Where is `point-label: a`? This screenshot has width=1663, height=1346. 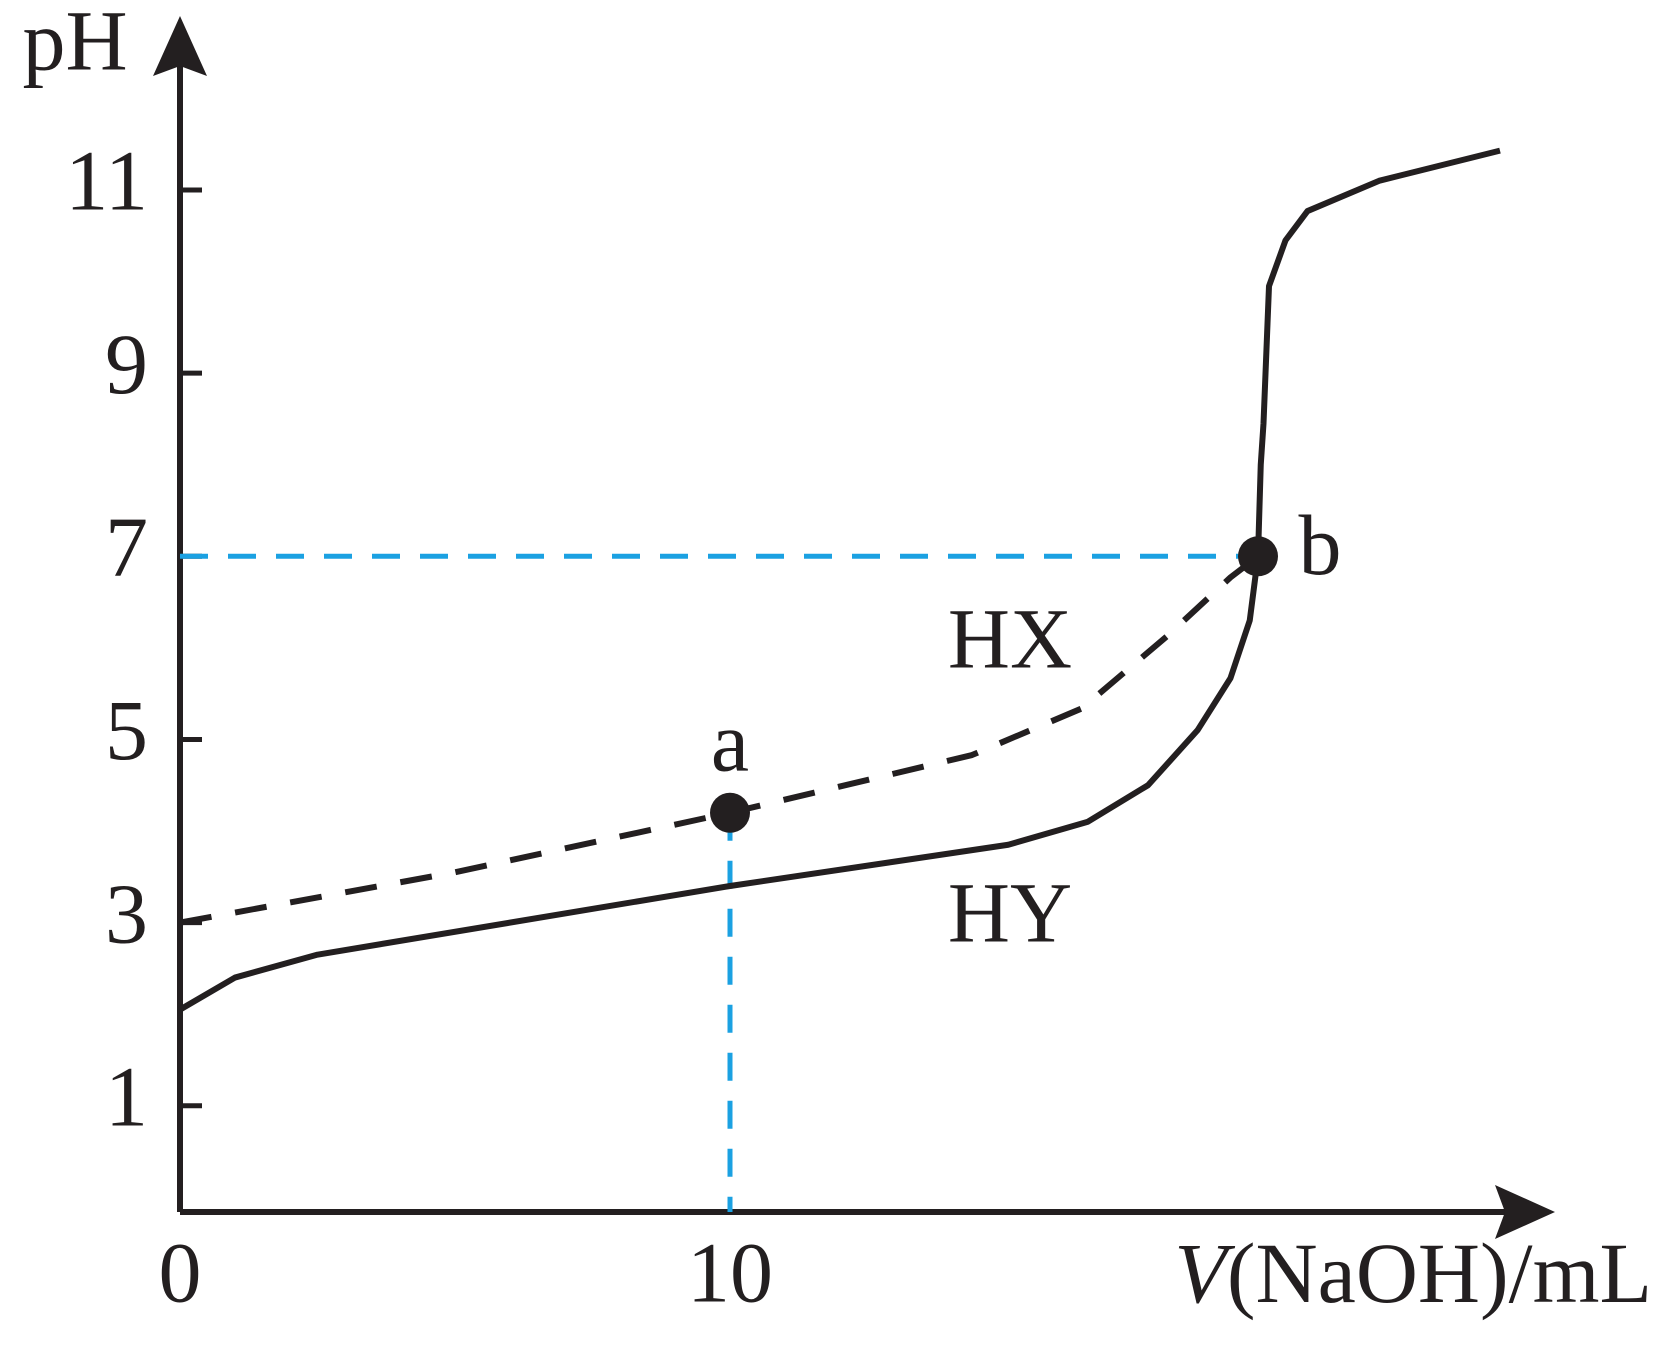 point-label: a is located at coordinates (730, 741).